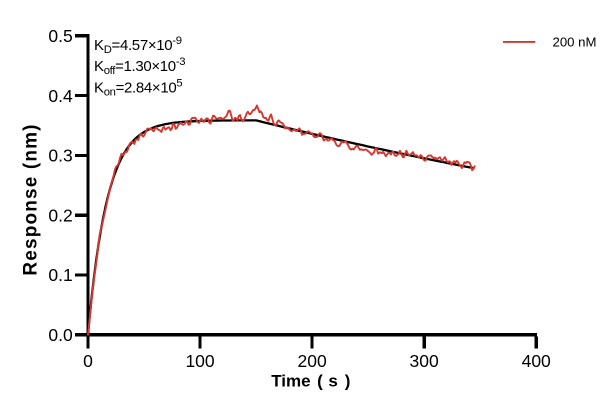  What do you see at coordinates (60, 335) in the screenshot?
I see `svg-text: 0.0` at bounding box center [60, 335].